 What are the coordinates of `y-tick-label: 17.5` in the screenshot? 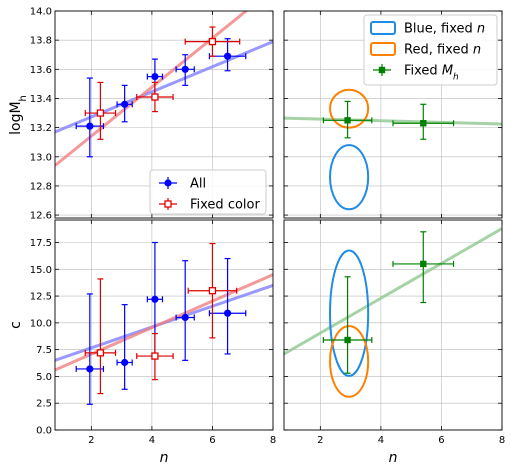 It's located at (41, 243).